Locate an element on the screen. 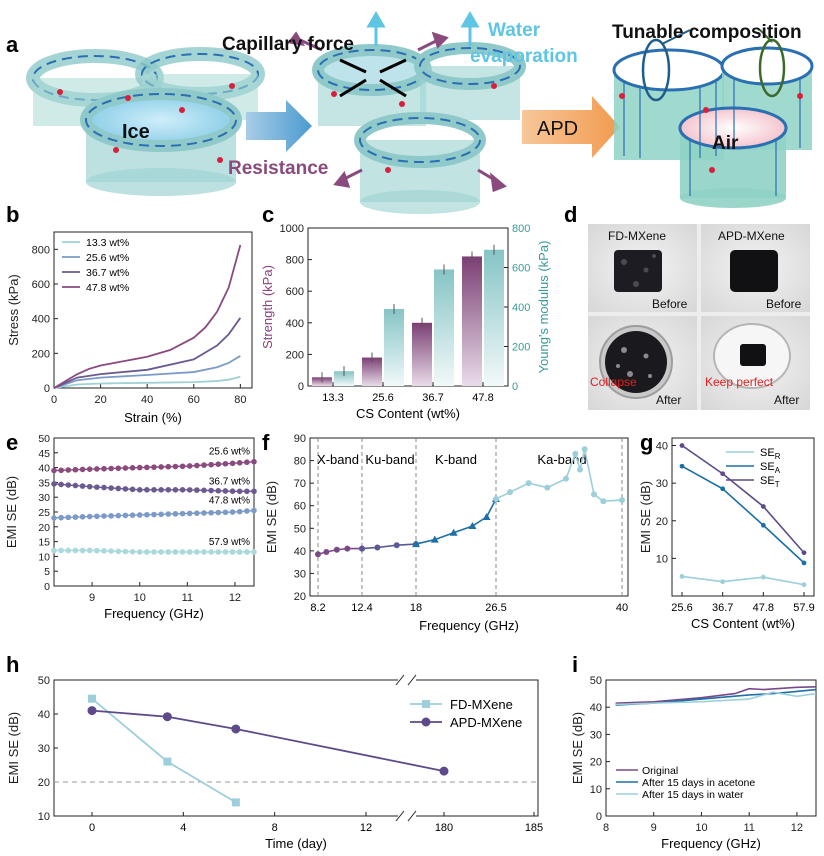 The height and width of the screenshot is (856, 824). apd-label: APD is located at coordinates (557, 129).